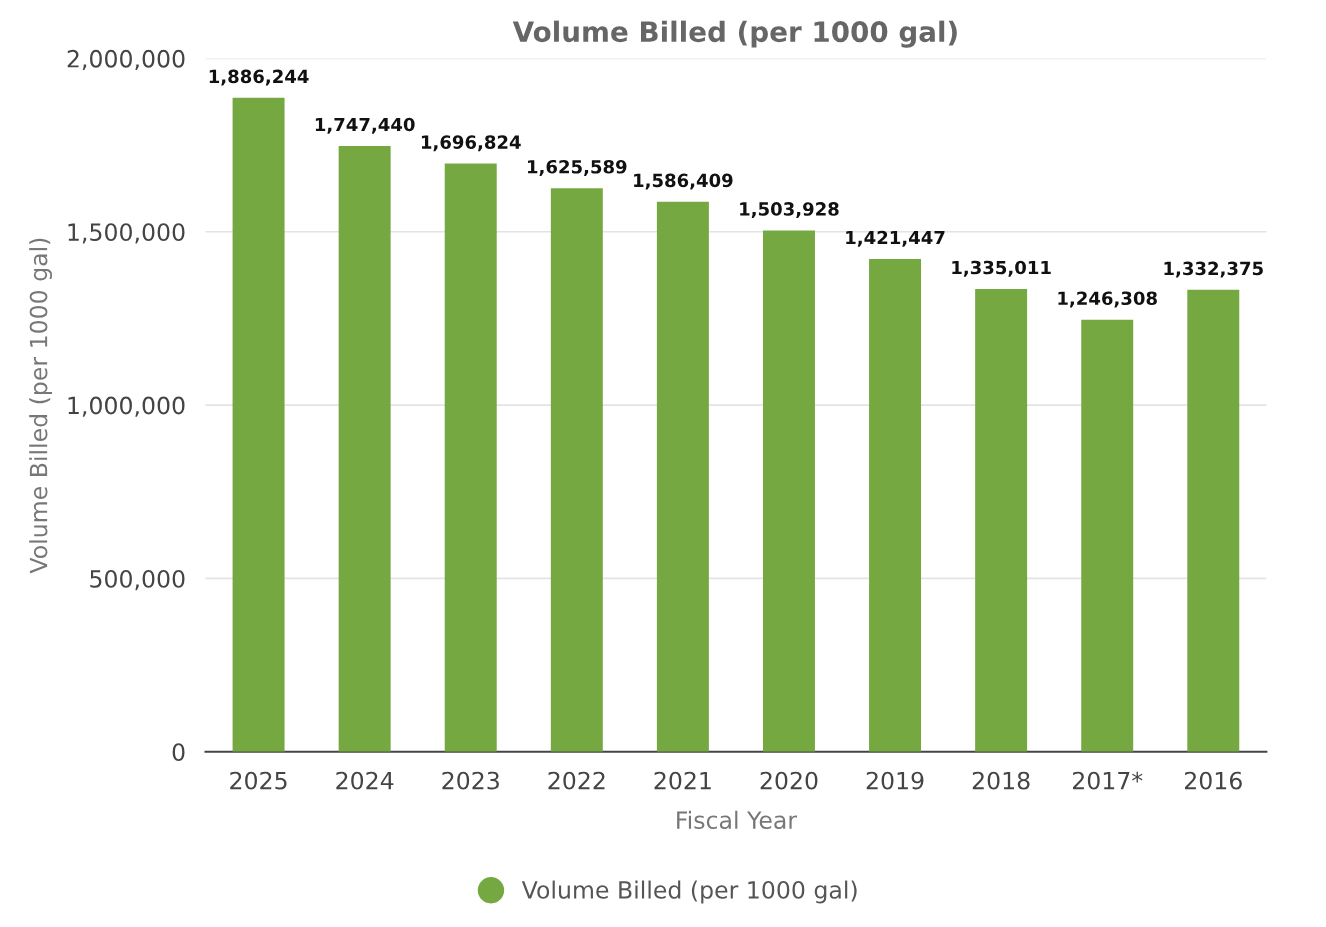 The image size is (1326, 927). Describe the element at coordinates (576, 780) in the screenshot. I see `x-tick-label: 2022` at that location.